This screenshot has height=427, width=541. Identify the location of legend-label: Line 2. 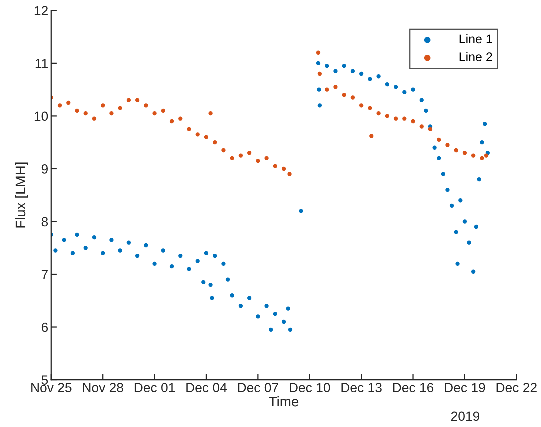
(476, 57).